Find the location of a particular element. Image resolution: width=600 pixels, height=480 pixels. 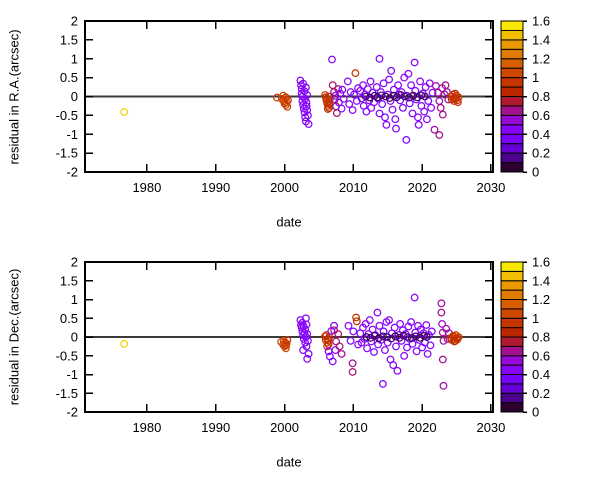

y-tick-label: 1 is located at coordinates (74, 299).